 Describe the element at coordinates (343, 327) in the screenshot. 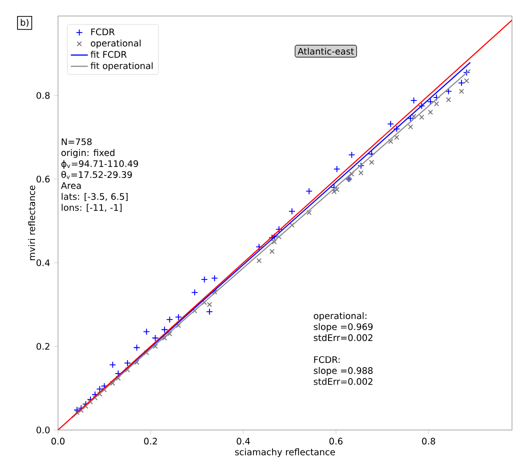

I see `annotation: slope =0.969` at that location.